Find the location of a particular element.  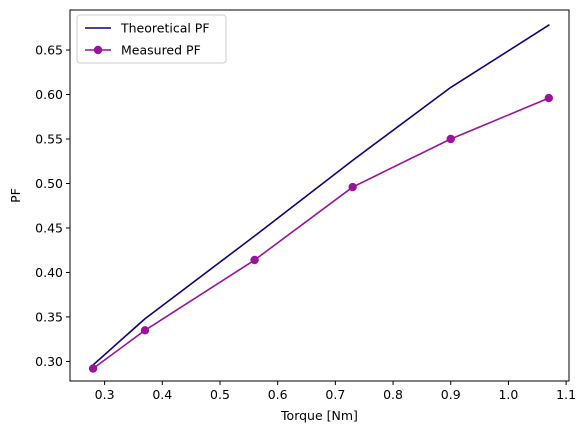

x-tick-label: 0.6 is located at coordinates (278, 394).